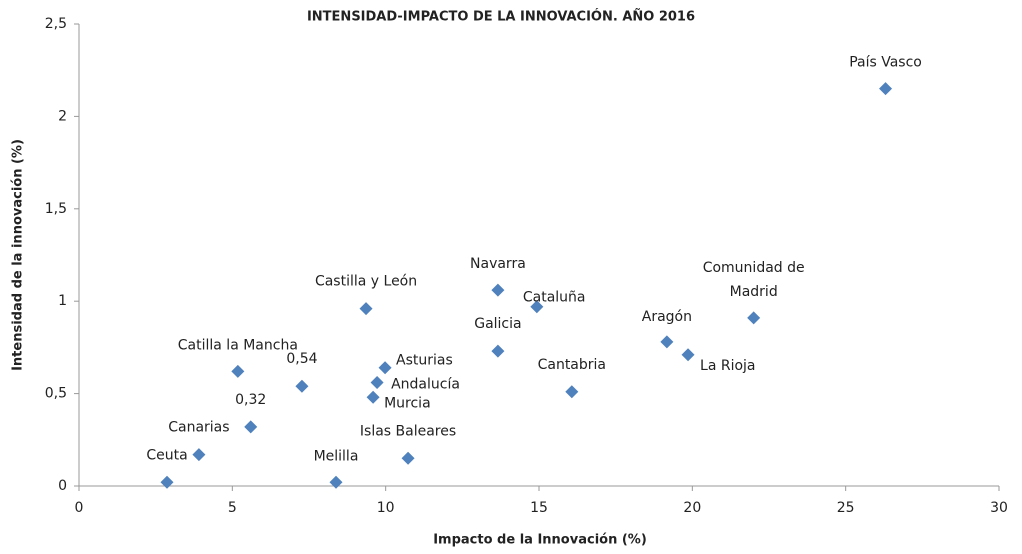 The image size is (1022, 554). I want to click on point-label: Canarias, so click(198, 428).